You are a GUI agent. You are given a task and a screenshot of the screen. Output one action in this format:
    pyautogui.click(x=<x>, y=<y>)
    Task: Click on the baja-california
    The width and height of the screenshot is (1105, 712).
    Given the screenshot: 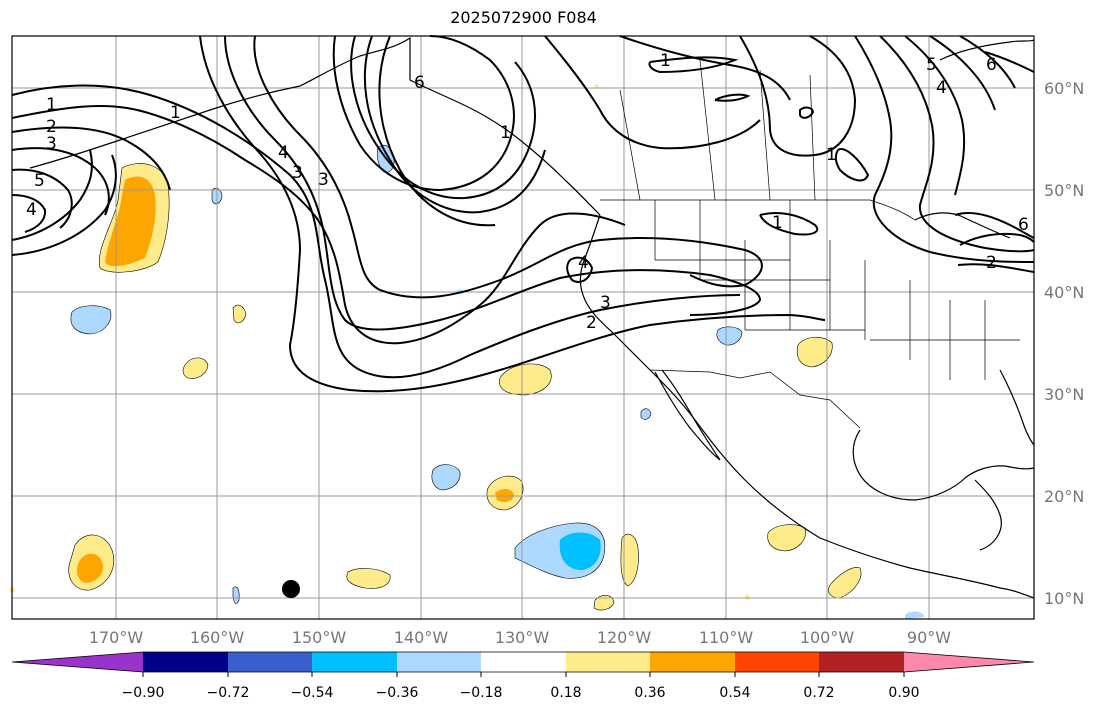 What is the action you would take?
    pyautogui.click(x=687, y=415)
    